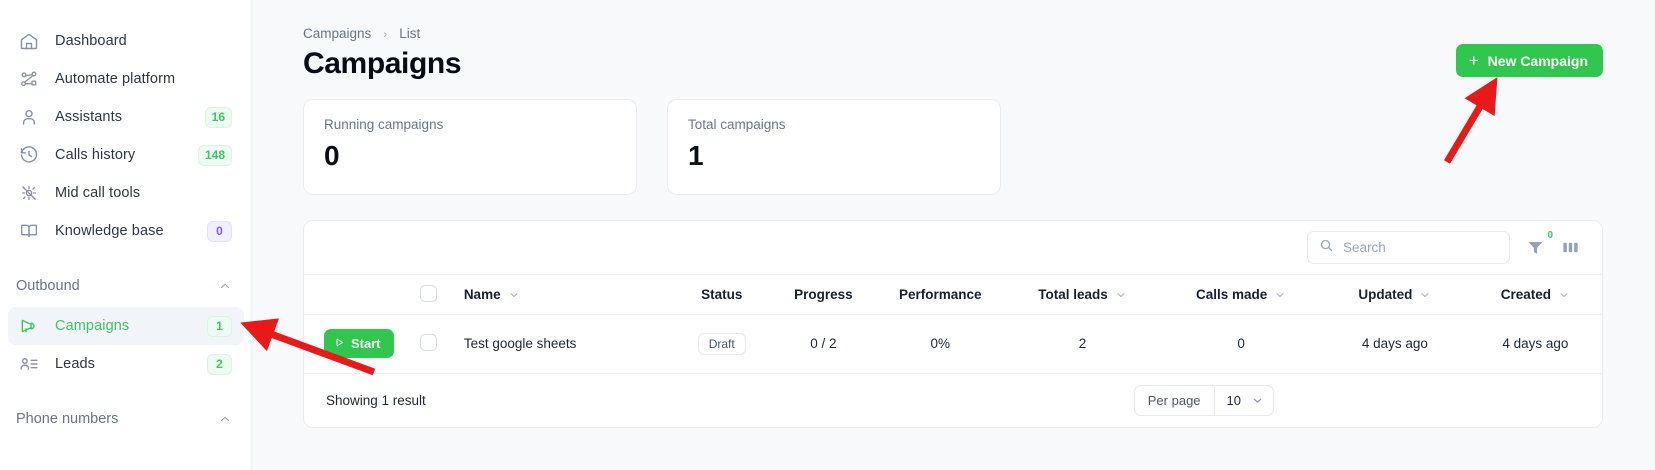 The width and height of the screenshot is (1655, 470). Describe the element at coordinates (568, 295) in the screenshot. I see `th-name: Name` at that location.